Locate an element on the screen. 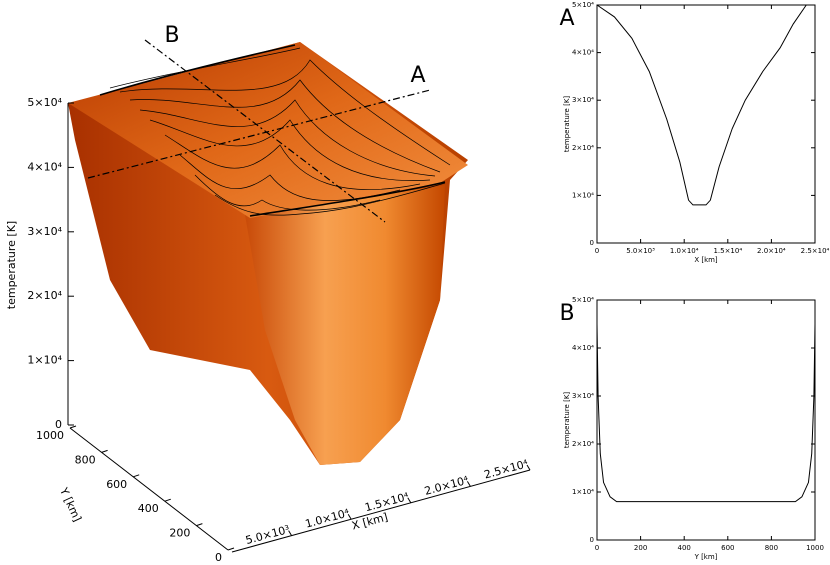 The height and width of the screenshot is (565, 830). panel-label: B is located at coordinates (566, 313).